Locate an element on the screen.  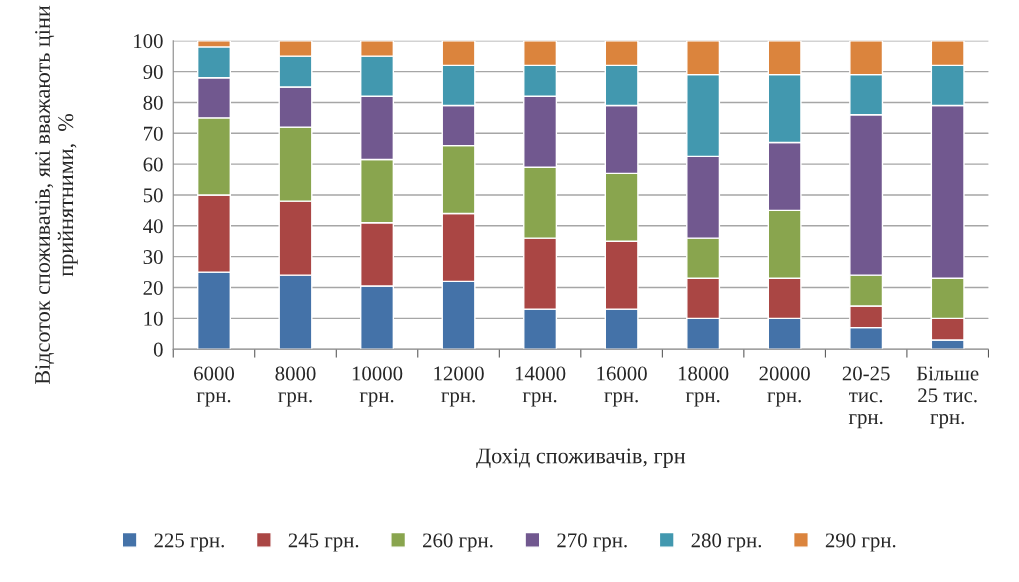
y-tick-label: 70 is located at coordinates (153, 133).